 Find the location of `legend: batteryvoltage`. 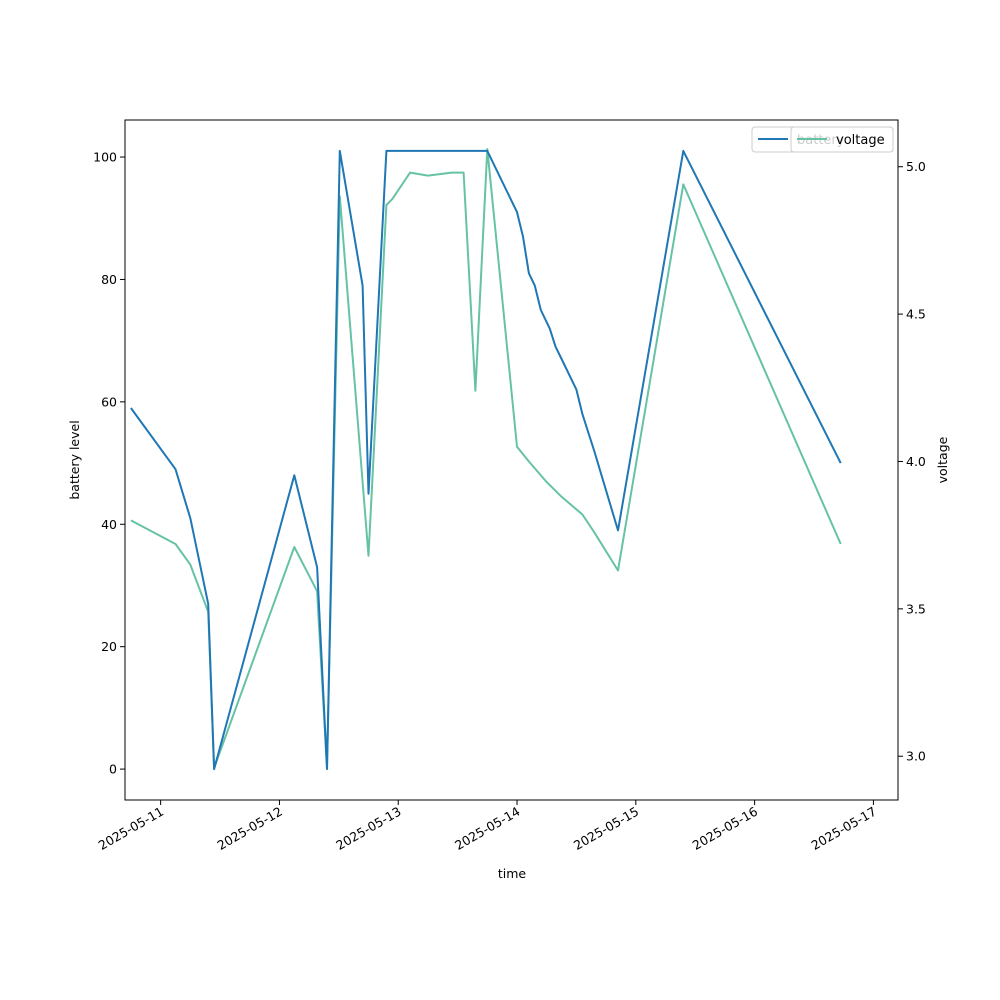

legend: batteryvoltage is located at coordinates (822, 139).